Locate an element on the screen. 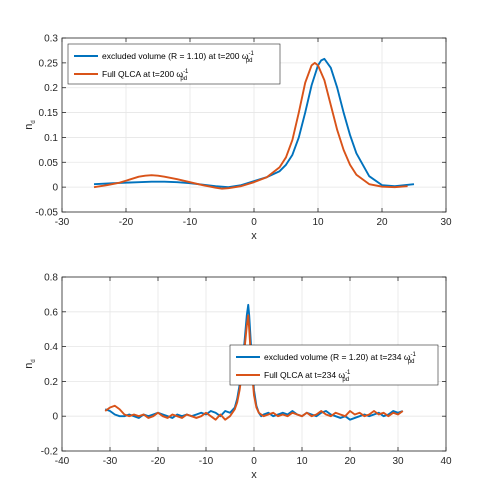 Image resolution: width=491 pixels, height=504 pixels. y-tick-label: -0.2 is located at coordinates (50, 452).